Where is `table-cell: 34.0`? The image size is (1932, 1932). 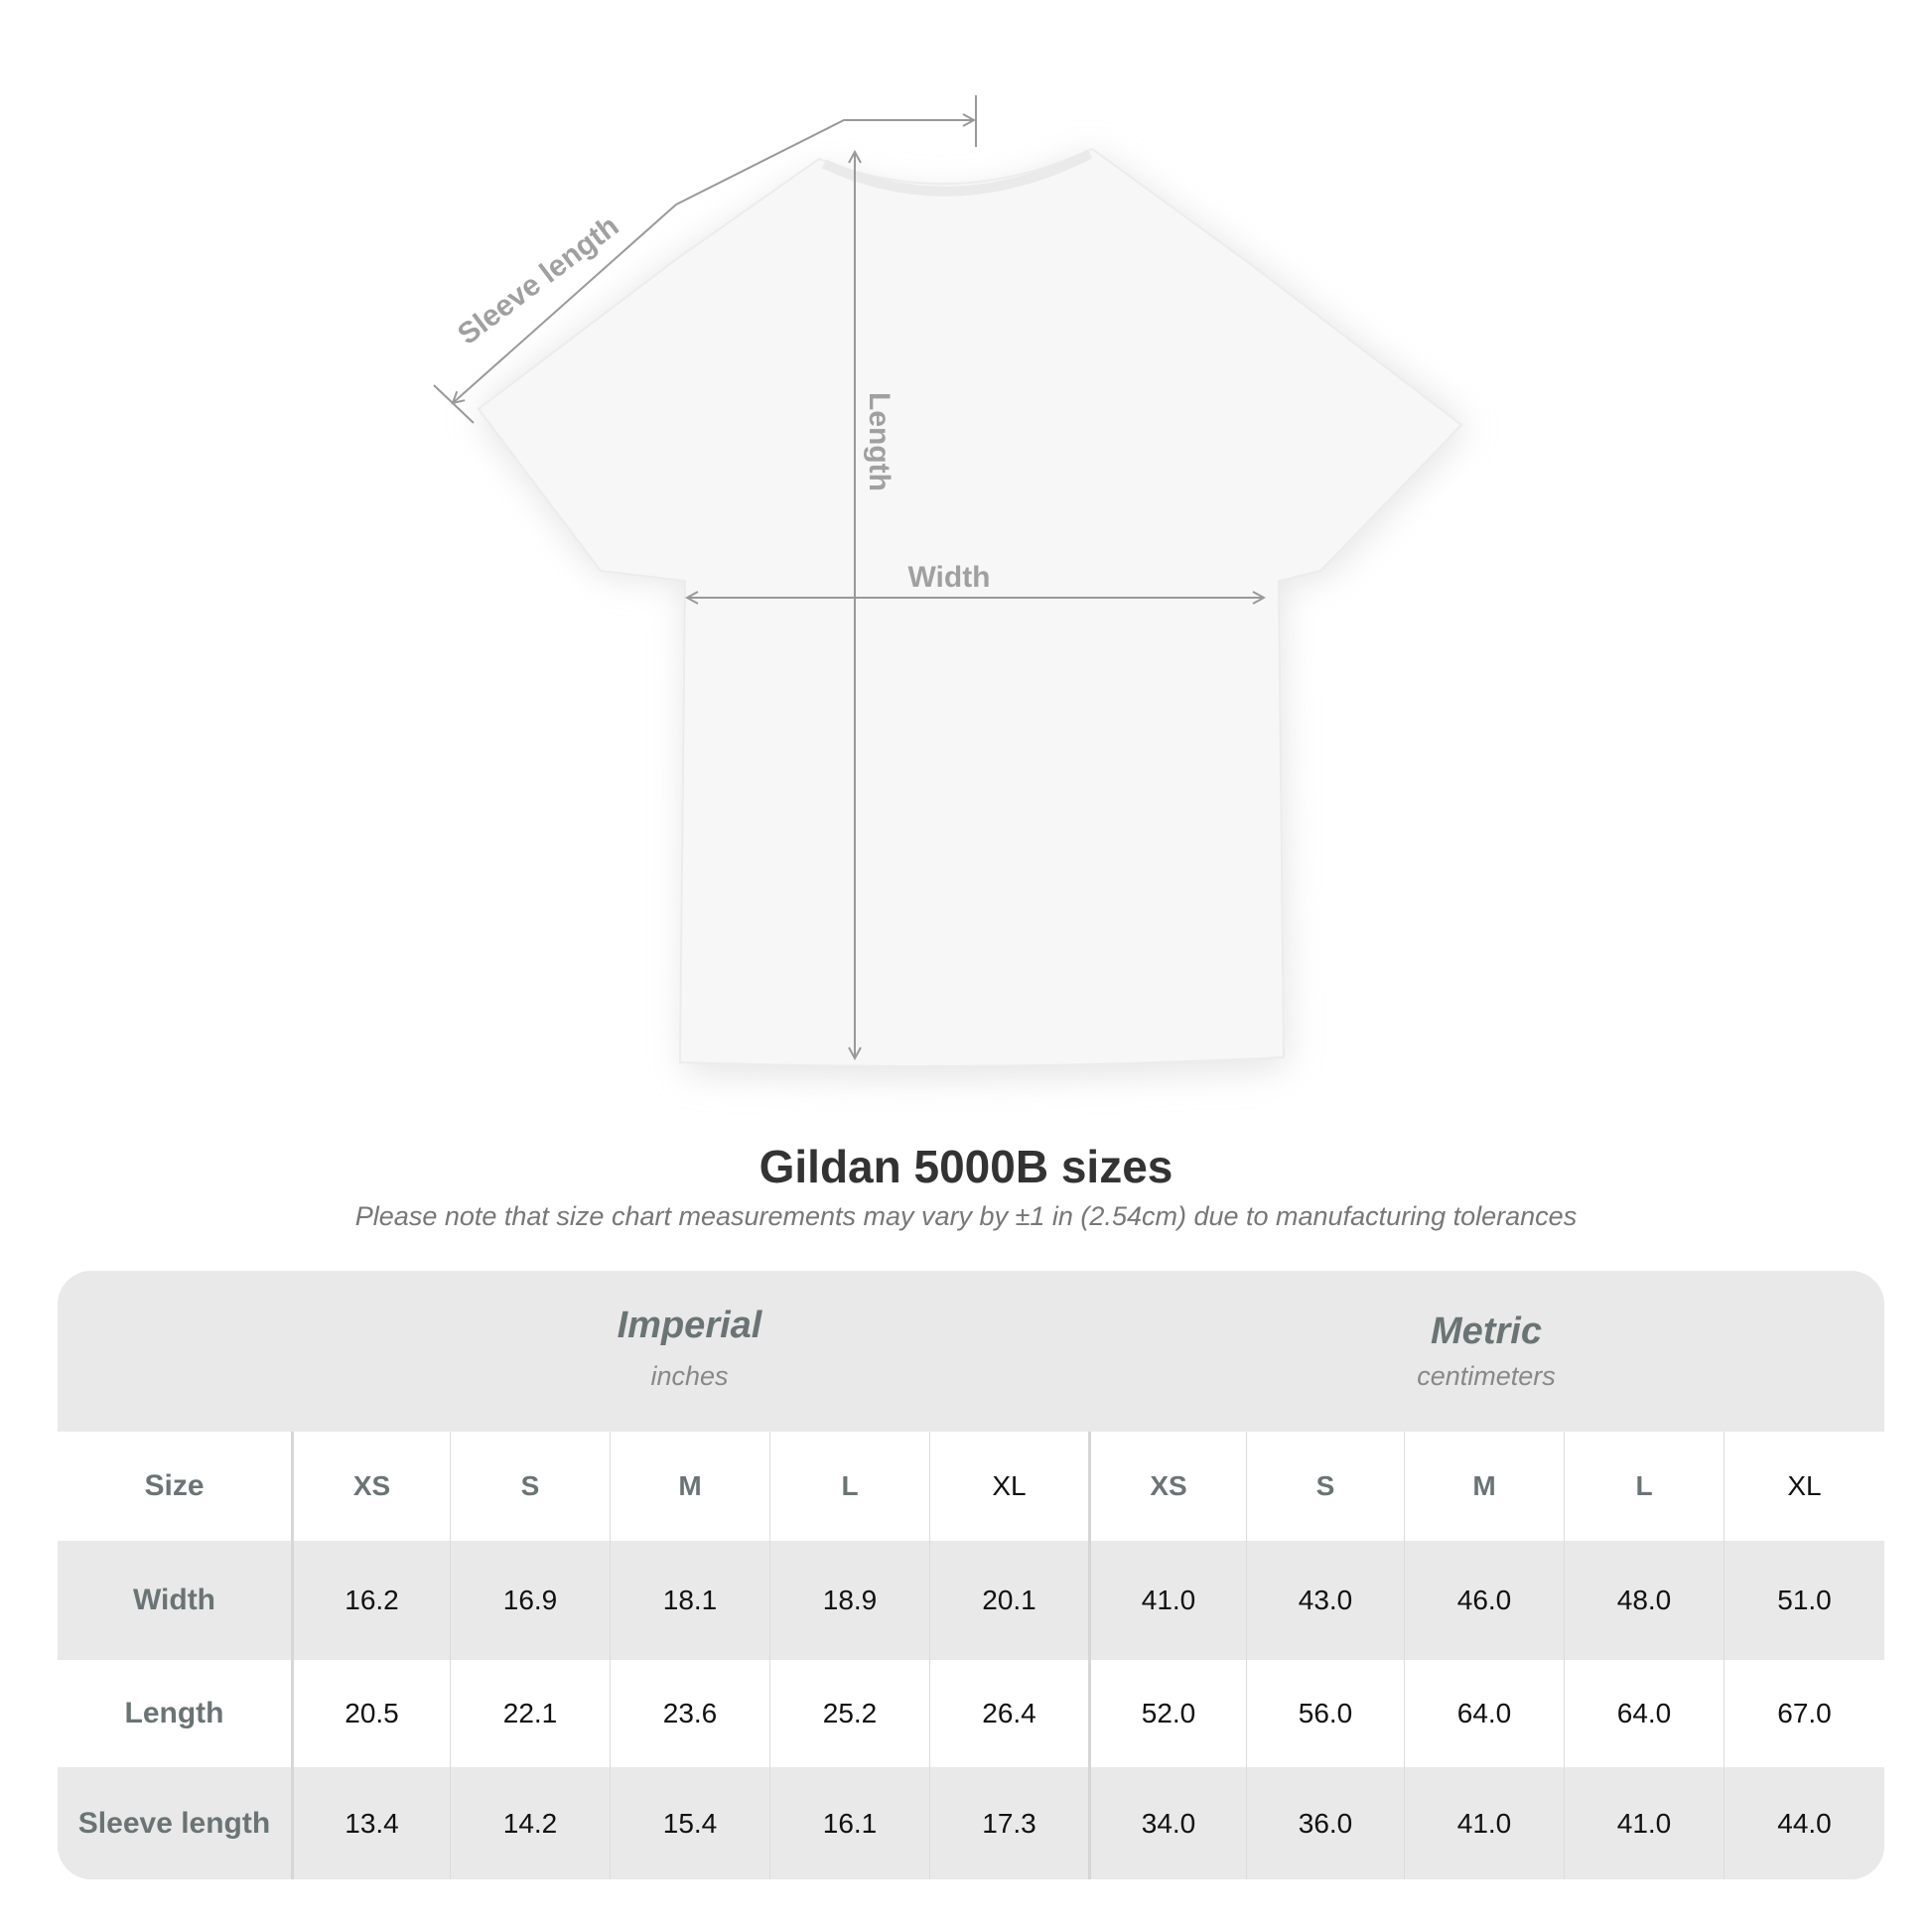 table-cell: 34.0 is located at coordinates (1167, 1823).